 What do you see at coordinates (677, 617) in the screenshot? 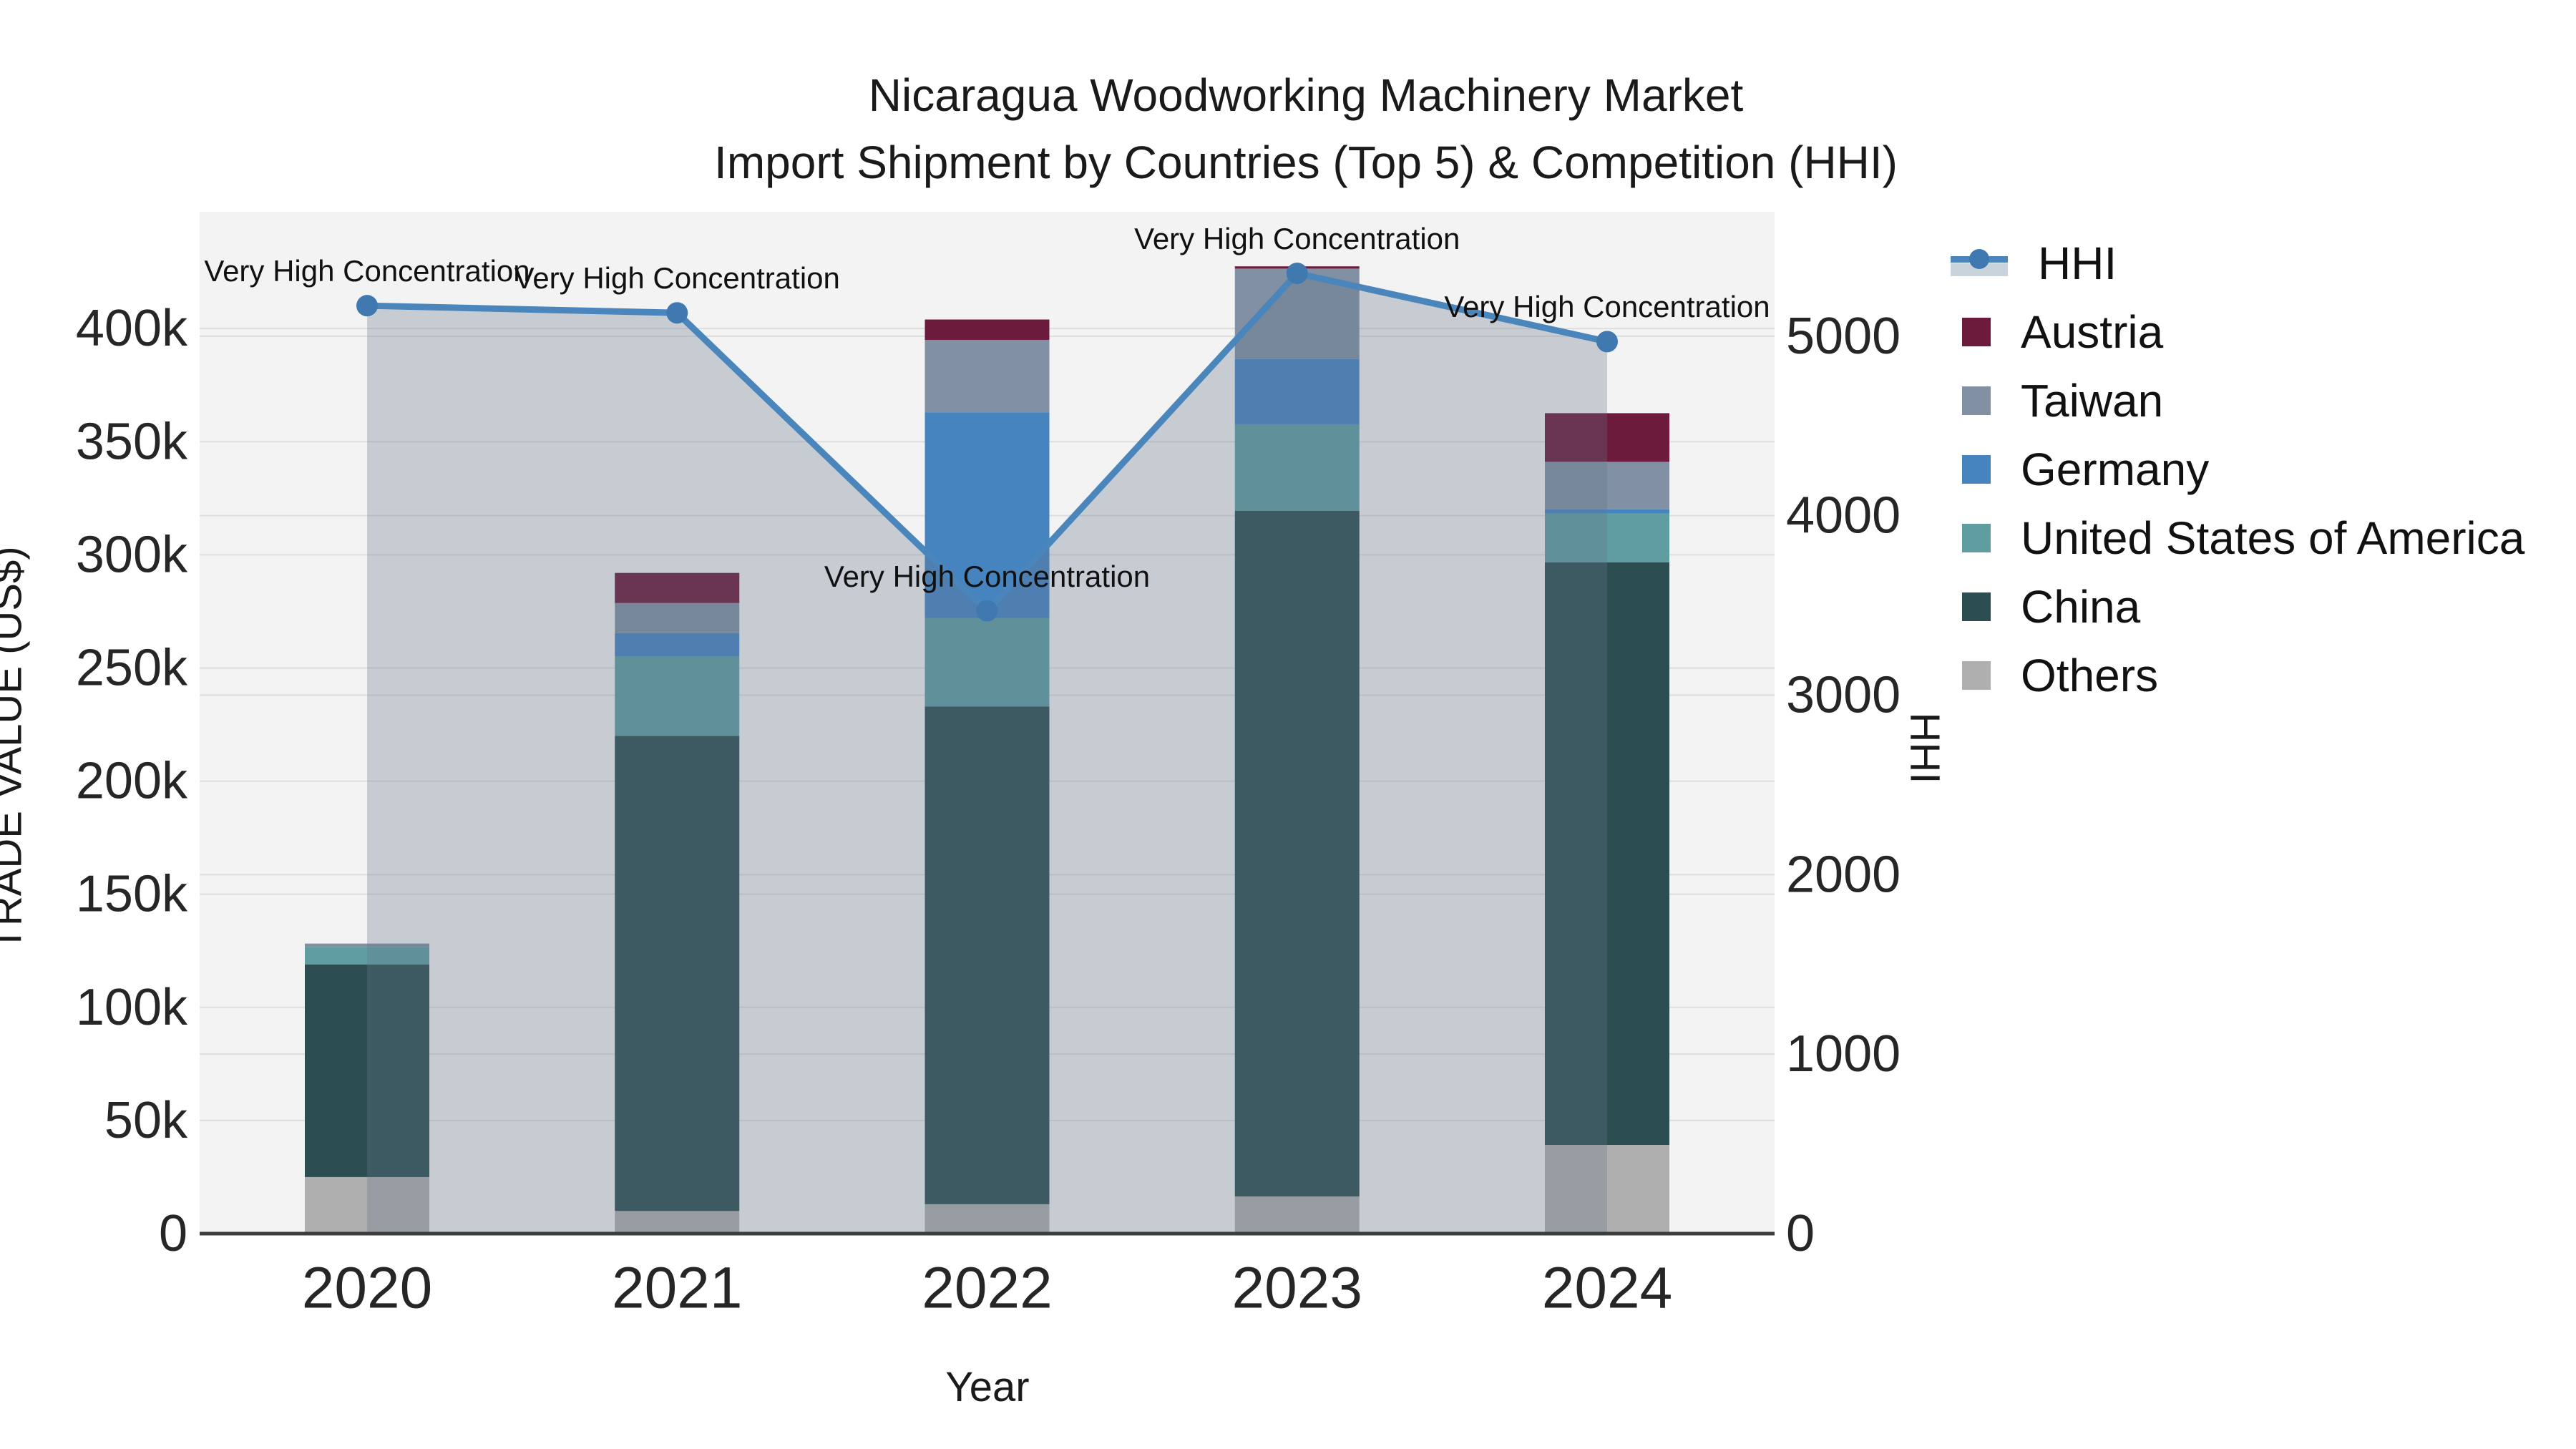
I see `bar-segment-taiwan-2021` at bounding box center [677, 617].